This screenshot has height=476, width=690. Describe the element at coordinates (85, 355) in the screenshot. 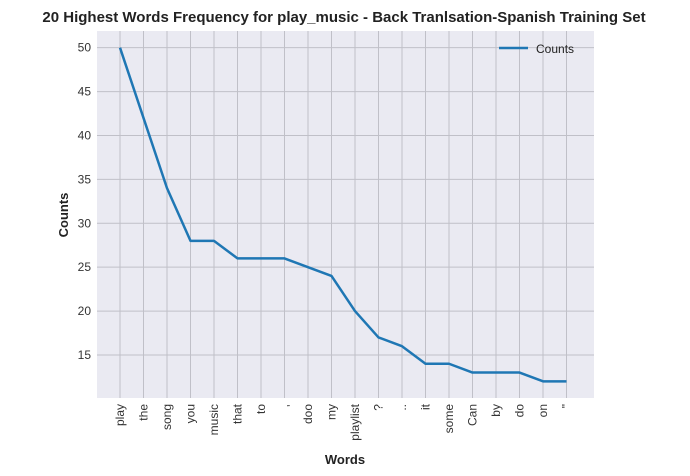

I see `y-tick-label: 15` at that location.